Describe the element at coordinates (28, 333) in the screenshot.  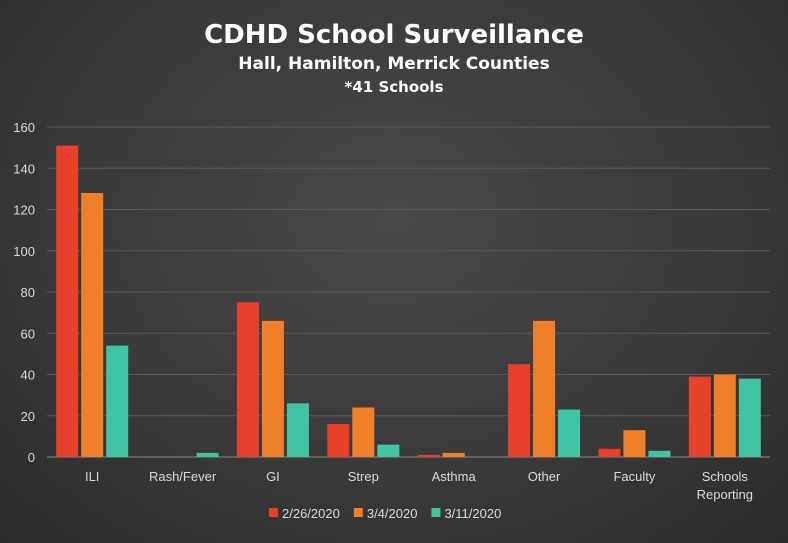
I see `y-tick-label: 60` at that location.